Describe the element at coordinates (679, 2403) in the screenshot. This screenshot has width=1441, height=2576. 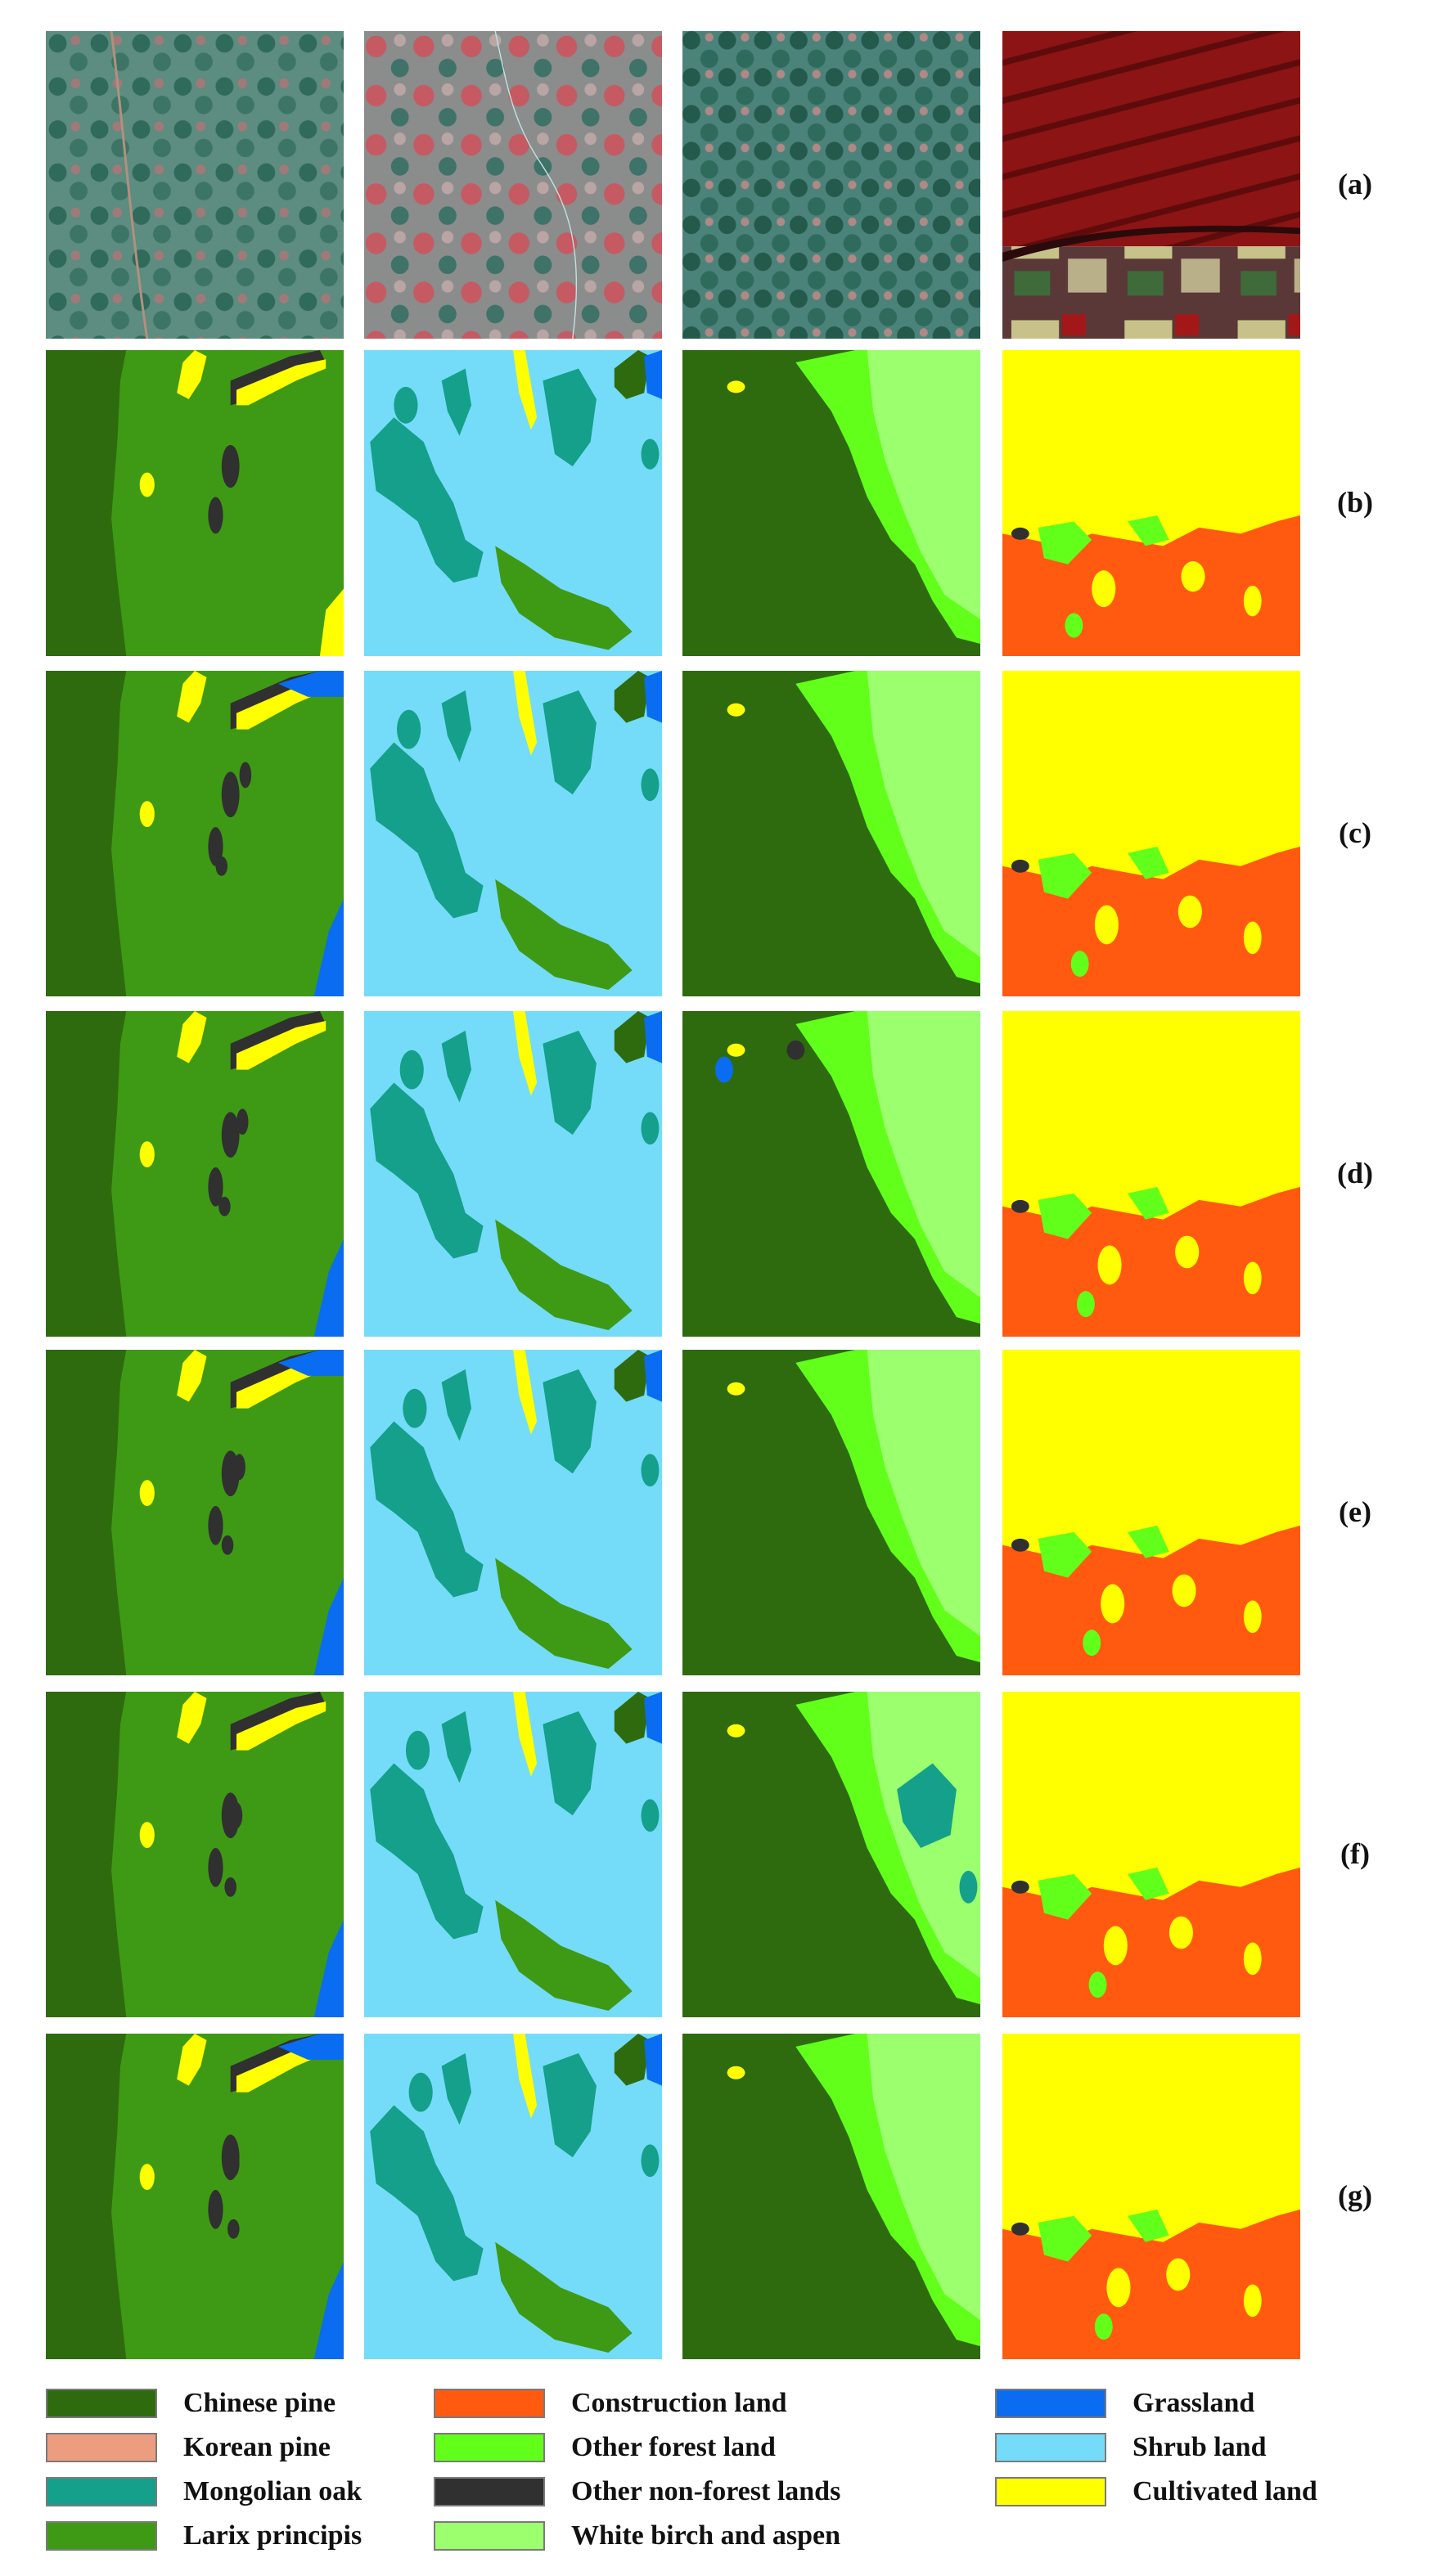
I see `legend-label: Construction land` at that location.